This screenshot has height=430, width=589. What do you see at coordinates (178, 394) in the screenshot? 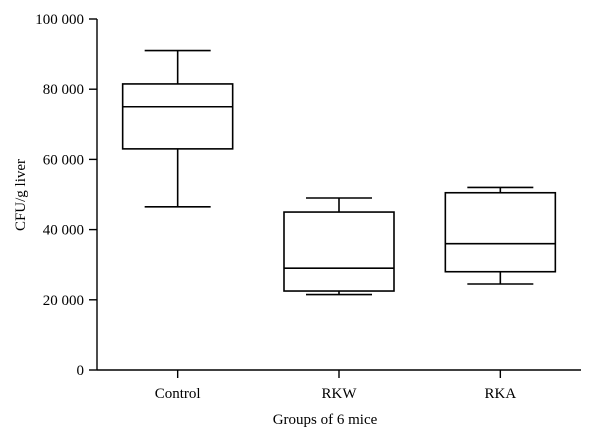
I see `x-tick-label: Control` at bounding box center [178, 394].